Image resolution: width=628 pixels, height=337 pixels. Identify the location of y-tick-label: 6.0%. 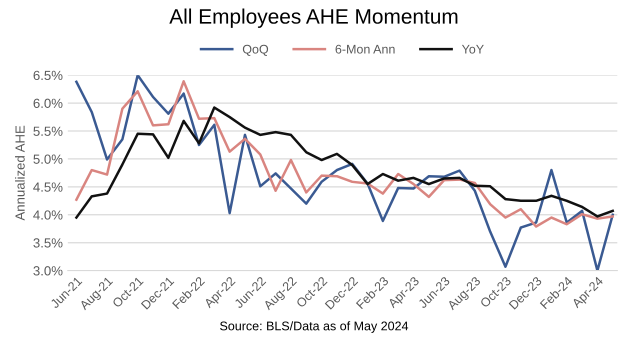
(48, 103).